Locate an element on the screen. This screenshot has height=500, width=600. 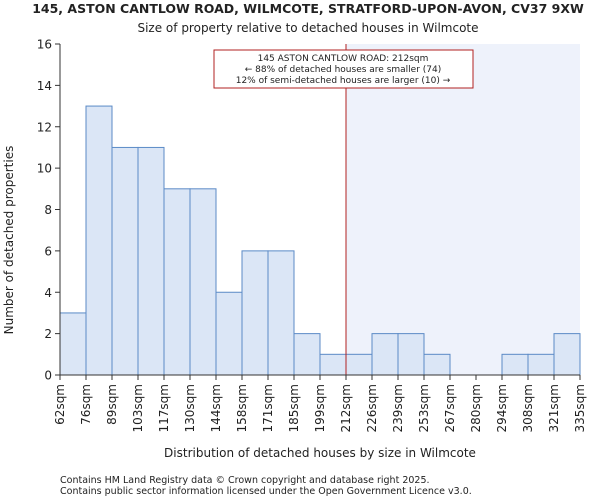
x-tick-label: 239sqm is located at coordinates (398, 408).